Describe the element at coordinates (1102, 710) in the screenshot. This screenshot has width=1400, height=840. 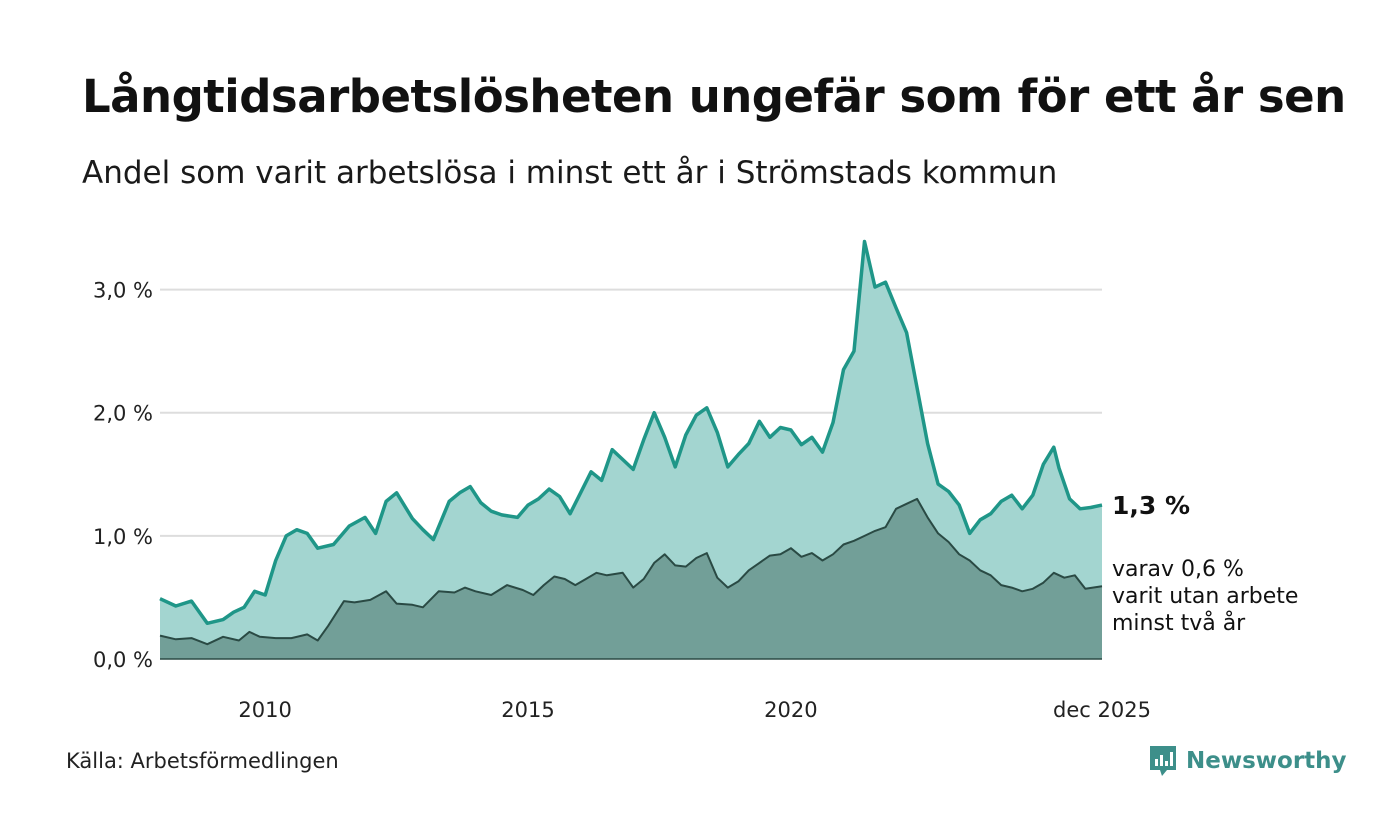
I see `x-tick-label-3: dec 2025` at that location.